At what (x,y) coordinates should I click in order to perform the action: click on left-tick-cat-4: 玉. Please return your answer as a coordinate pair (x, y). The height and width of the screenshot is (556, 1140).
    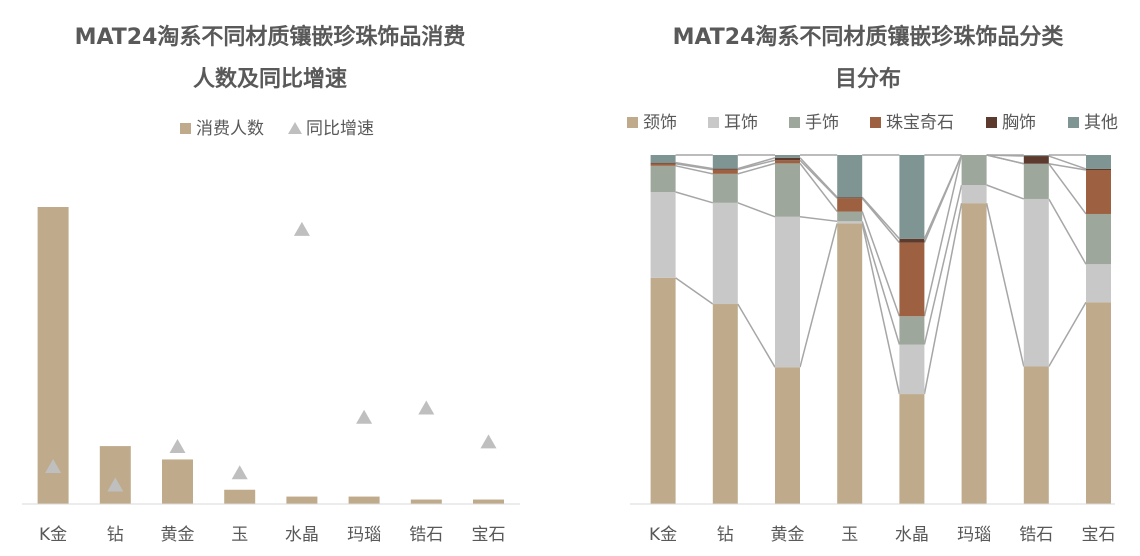
    Looking at the image, I should click on (239, 535).